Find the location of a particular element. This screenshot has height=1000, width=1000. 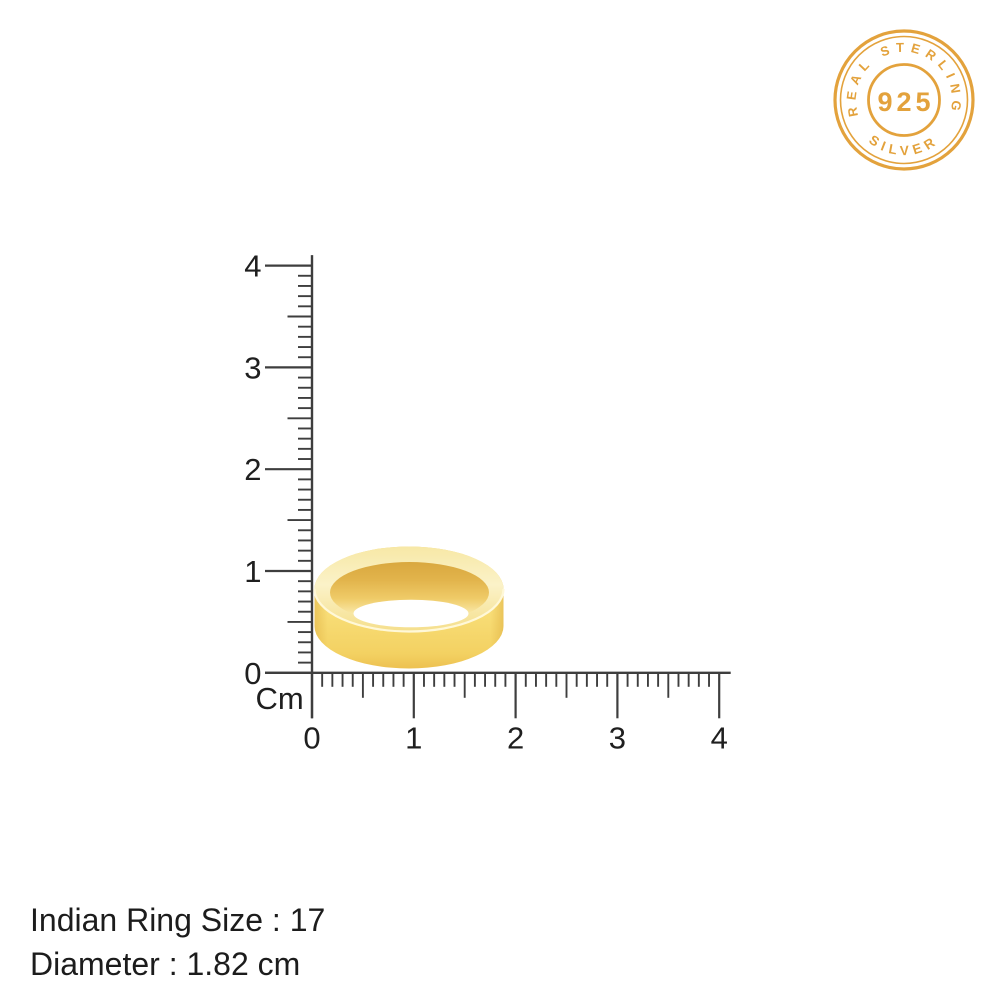

v-axis-number: 1 is located at coordinates (252, 571).